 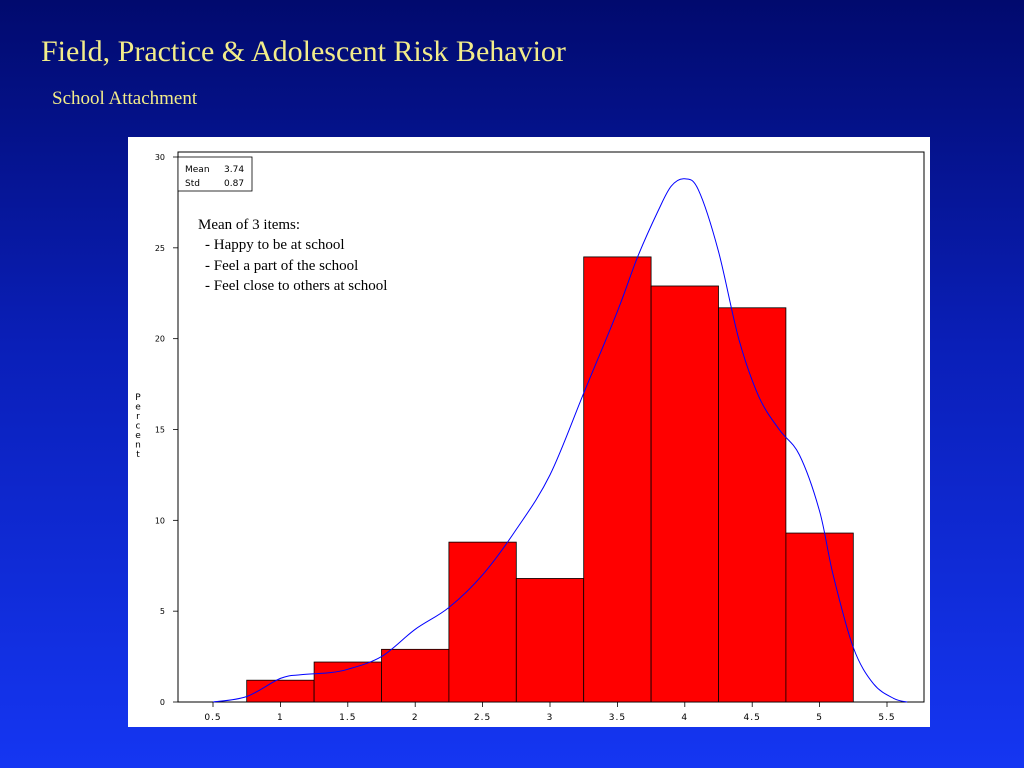 What do you see at coordinates (347, 718) in the screenshot?
I see `x-tick-label: 1.5` at bounding box center [347, 718].